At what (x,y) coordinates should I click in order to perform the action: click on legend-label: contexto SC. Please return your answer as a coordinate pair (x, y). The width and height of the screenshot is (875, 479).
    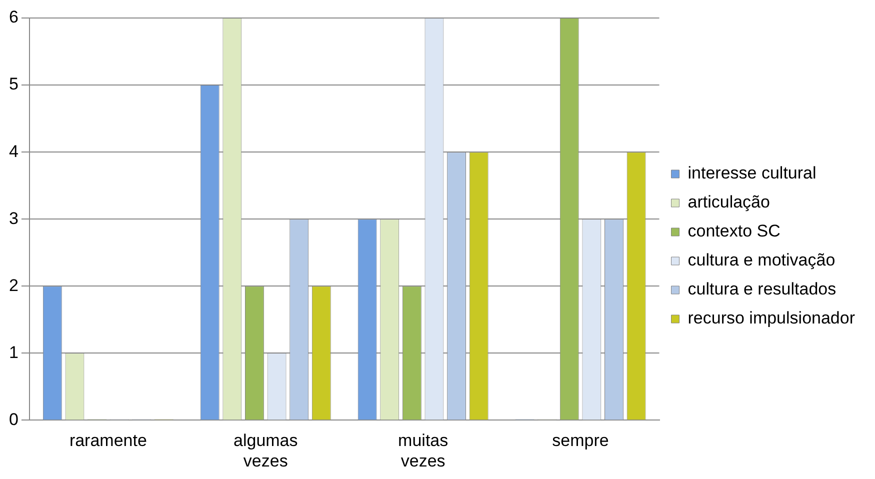
    Looking at the image, I should click on (734, 231).